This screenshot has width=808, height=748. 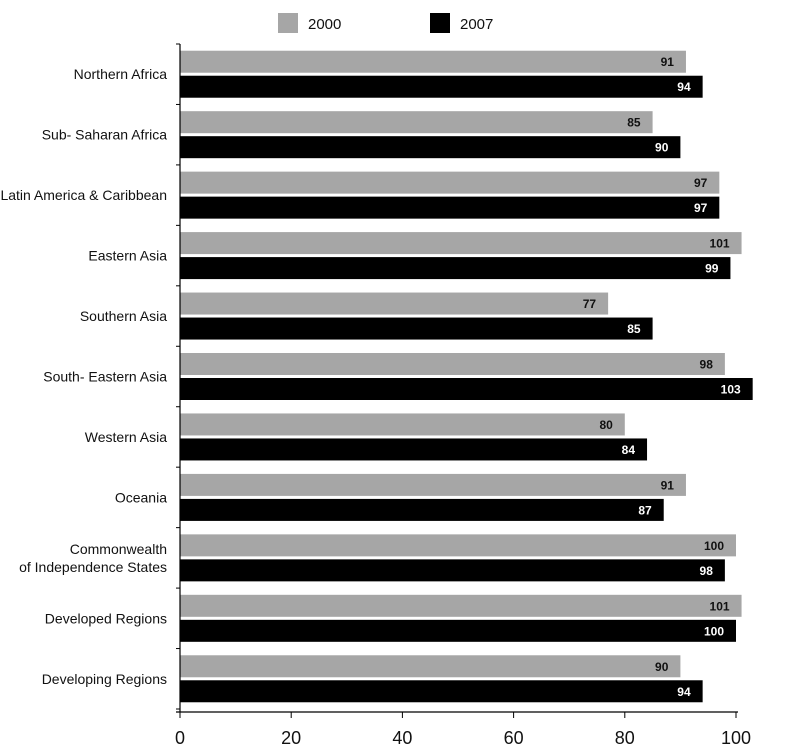 What do you see at coordinates (714, 546) in the screenshot?
I see `data-label-2000-8: 100` at bounding box center [714, 546].